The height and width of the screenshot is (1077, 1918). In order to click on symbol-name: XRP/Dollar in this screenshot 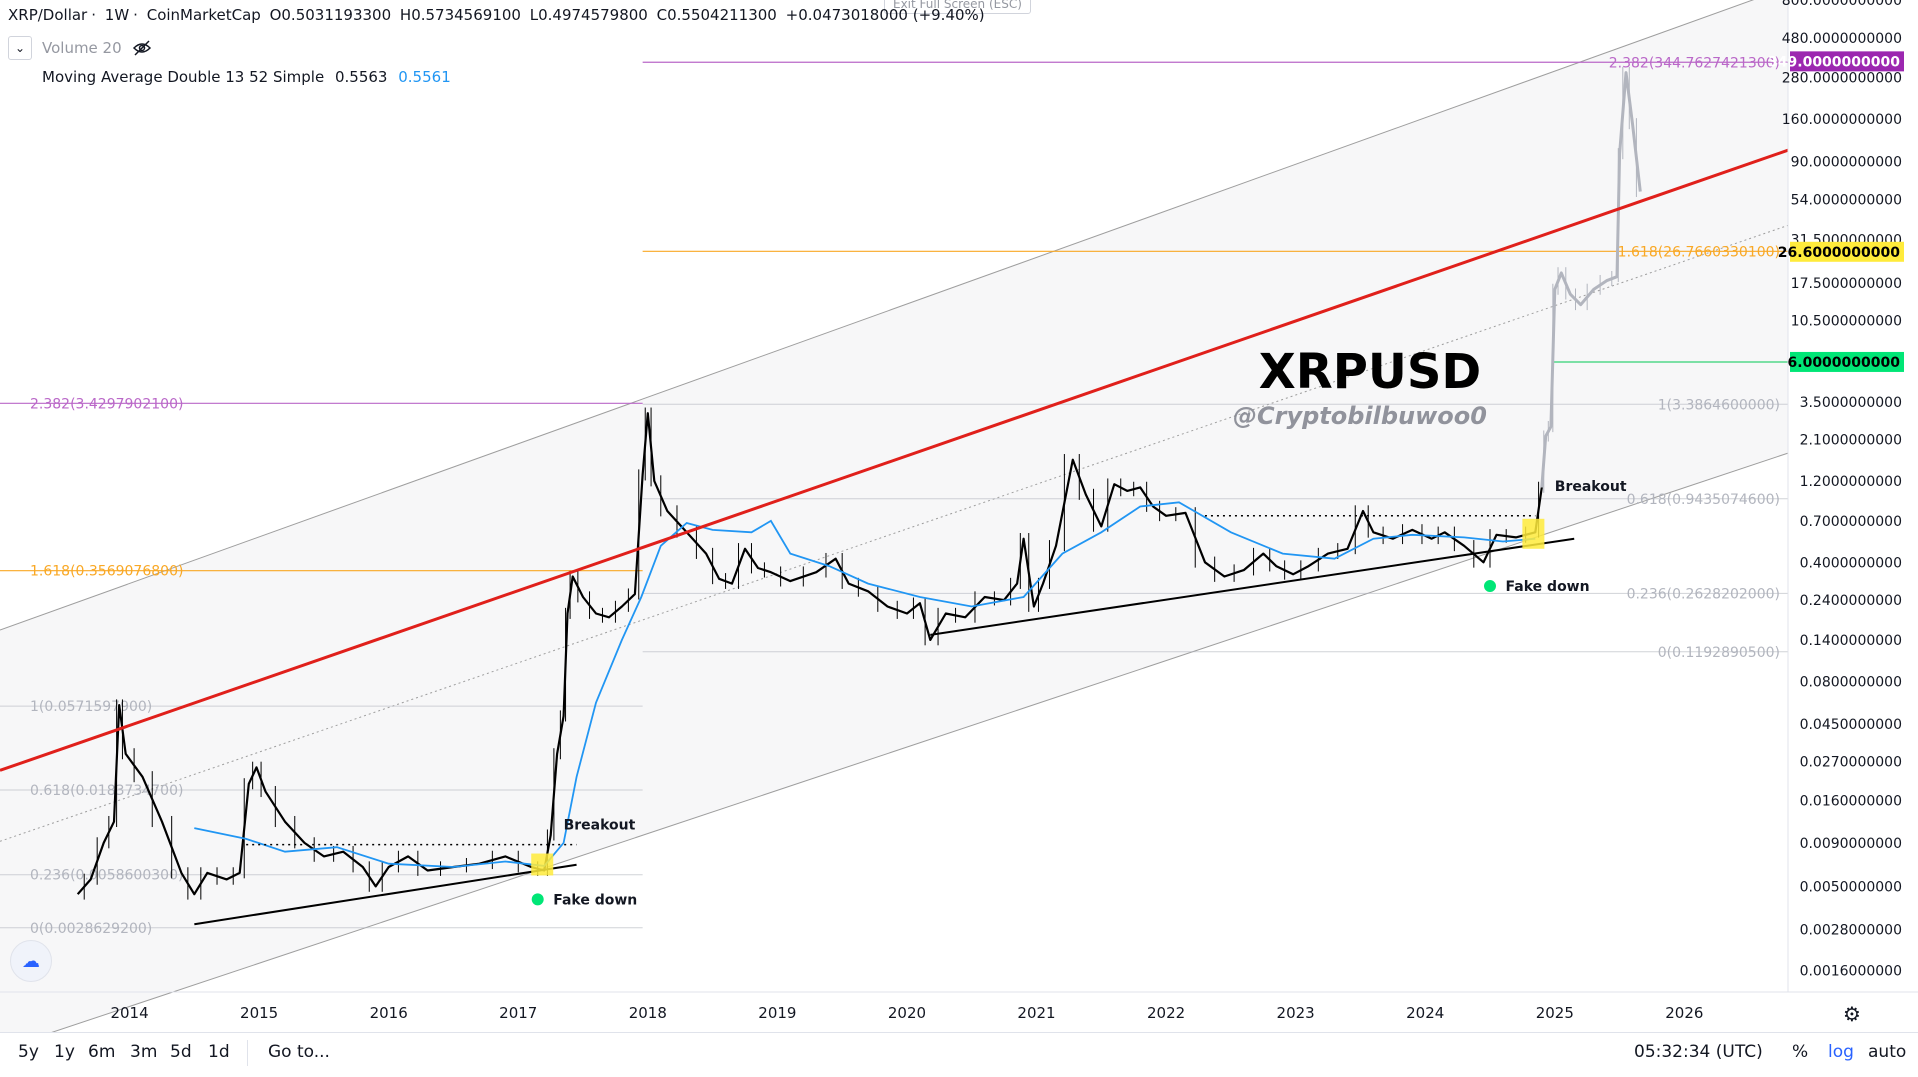, I will do `click(48, 15)`.